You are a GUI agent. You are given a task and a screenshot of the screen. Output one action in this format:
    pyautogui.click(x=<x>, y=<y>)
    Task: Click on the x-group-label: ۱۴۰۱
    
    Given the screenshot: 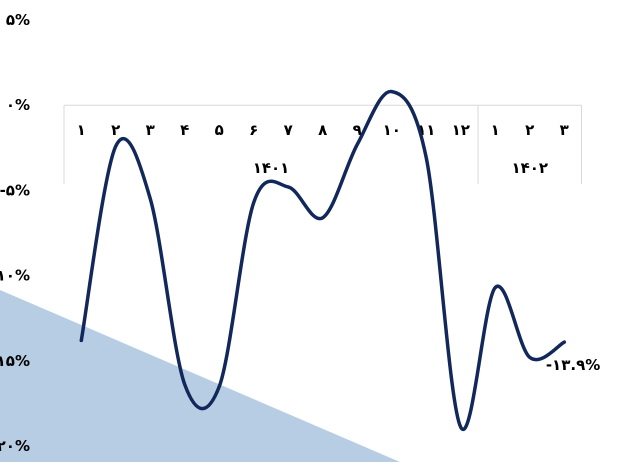 What is the action you would take?
    pyautogui.click(x=271, y=168)
    